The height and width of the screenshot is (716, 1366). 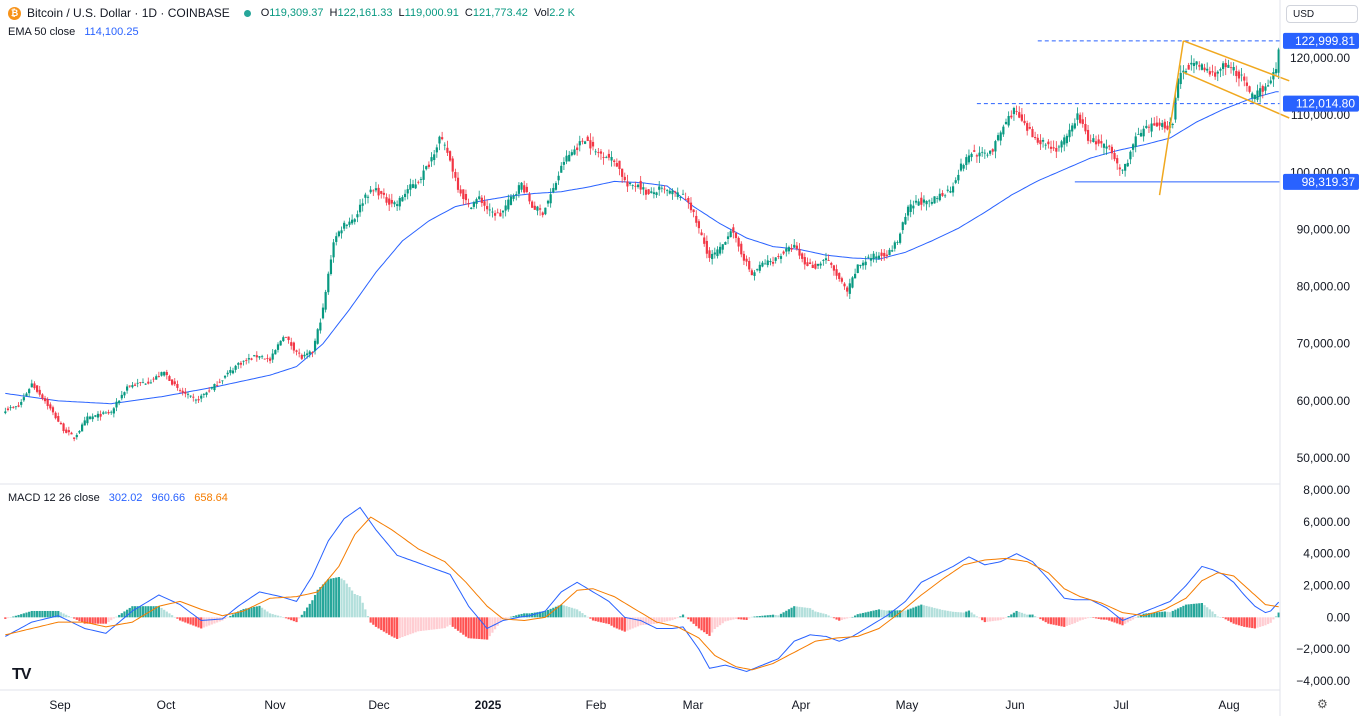 What do you see at coordinates (1326, 586) in the screenshot?
I see `macd-tick-label: 2,000.00` at bounding box center [1326, 586].